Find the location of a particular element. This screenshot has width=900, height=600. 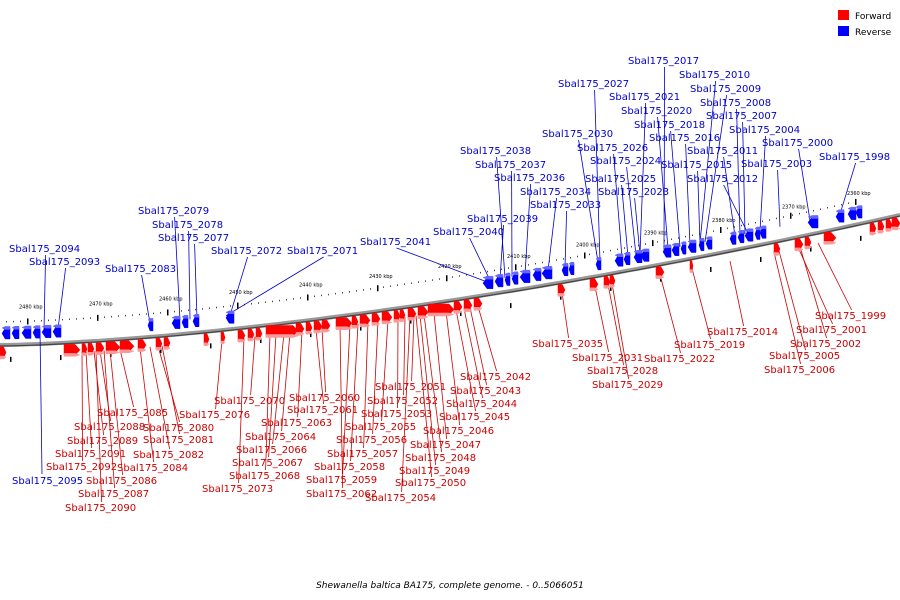

gene-label: Sbal175_2057 is located at coordinates (362, 454).